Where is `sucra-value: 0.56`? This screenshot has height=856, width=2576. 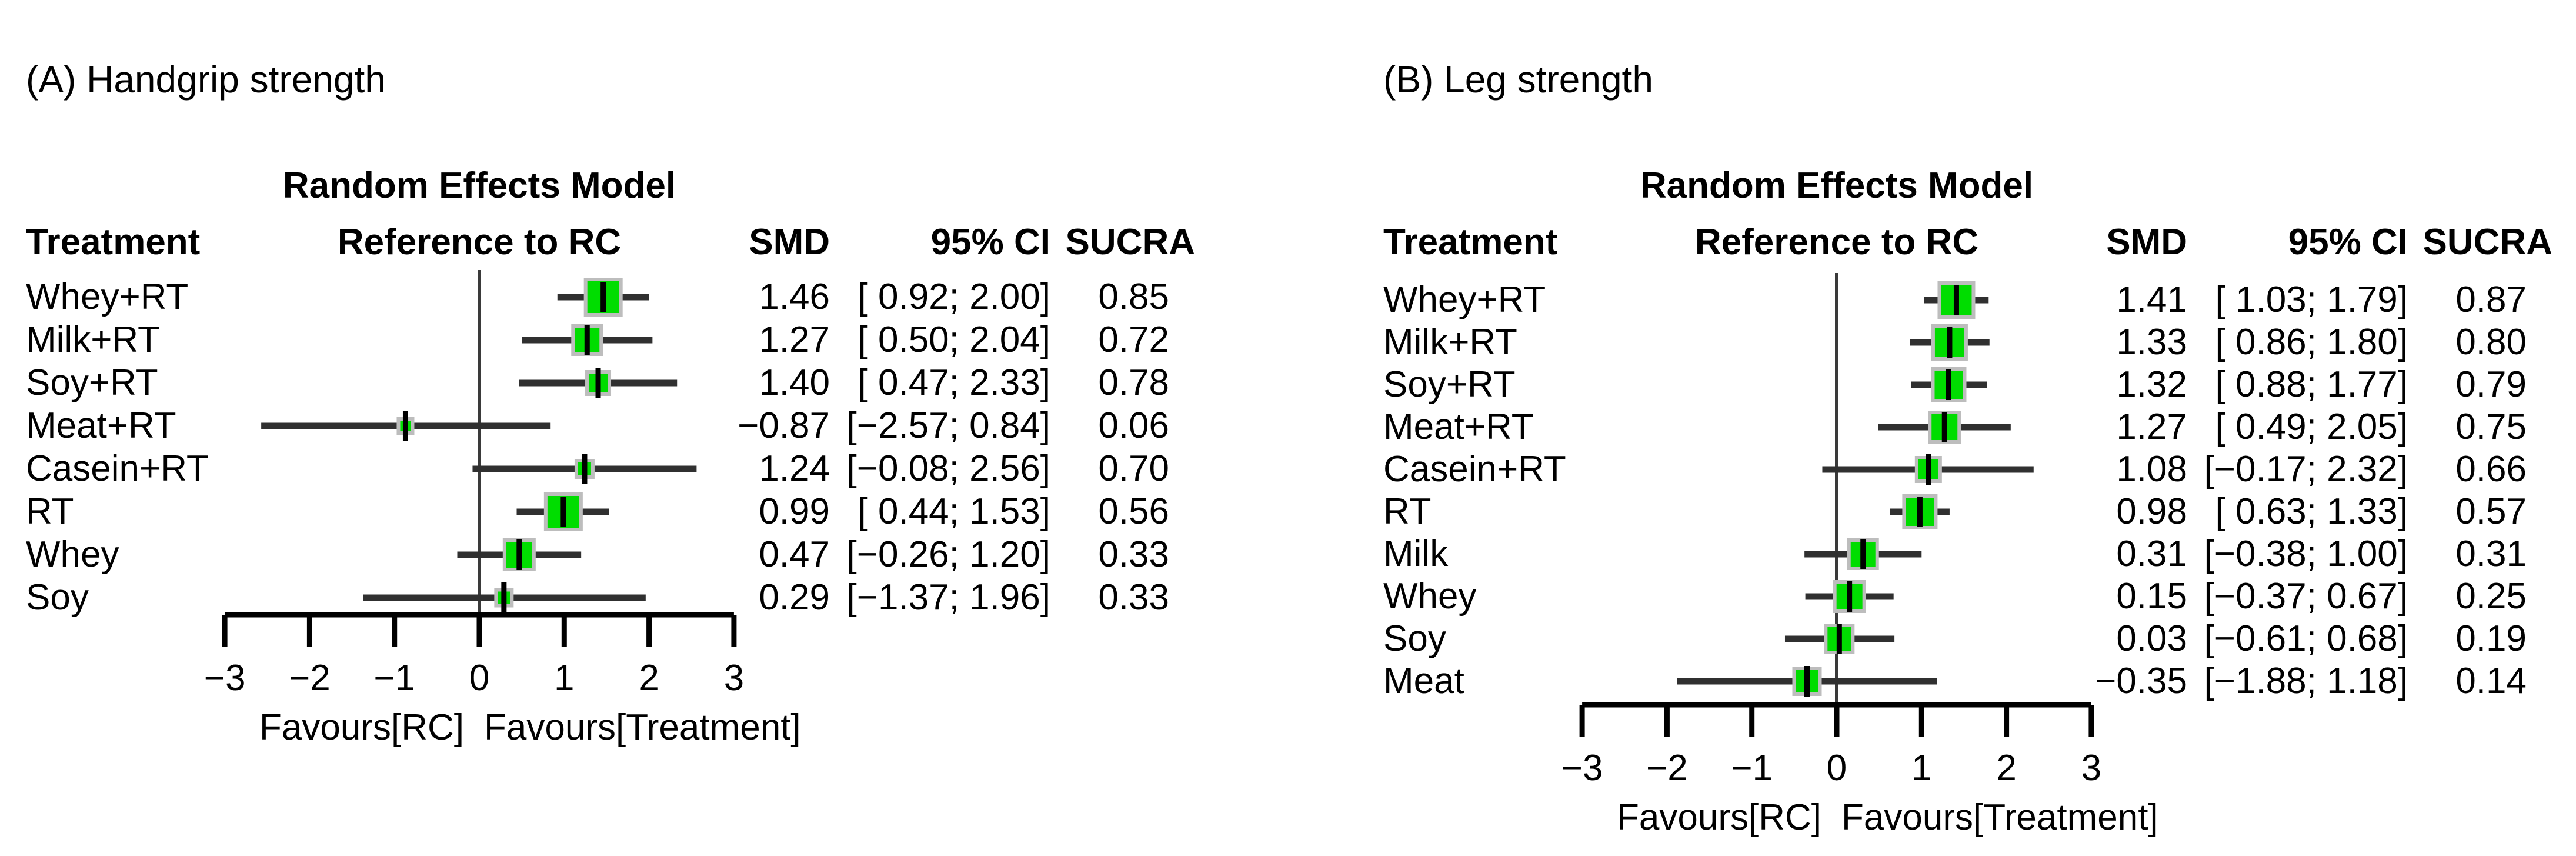
sucra-value: 0.56 is located at coordinates (1133, 512).